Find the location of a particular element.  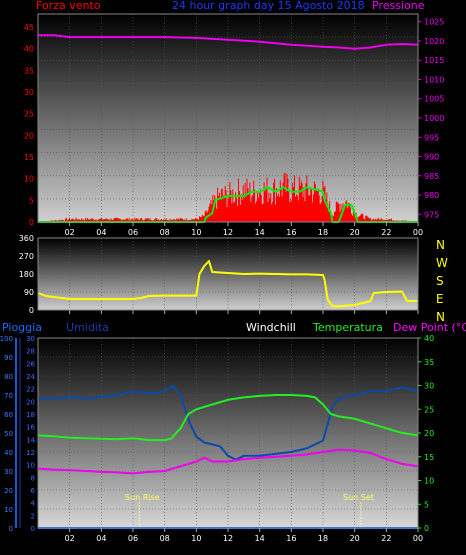

rain-y-tick-label: 10 is located at coordinates (8, 510).